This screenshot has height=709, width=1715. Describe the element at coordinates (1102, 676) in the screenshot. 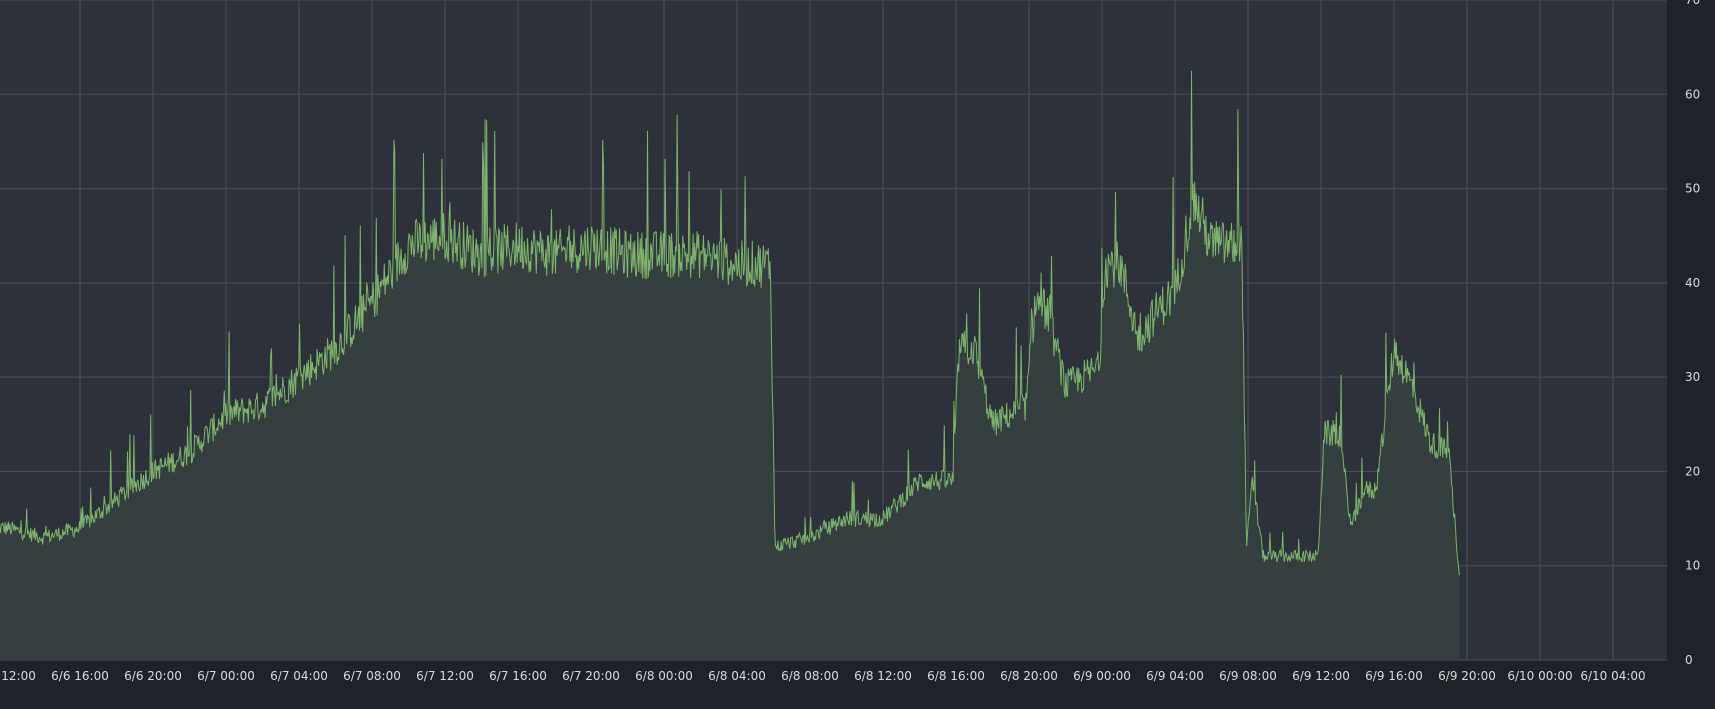

I see `x-tick-label: 6/9 00:00` at that location.